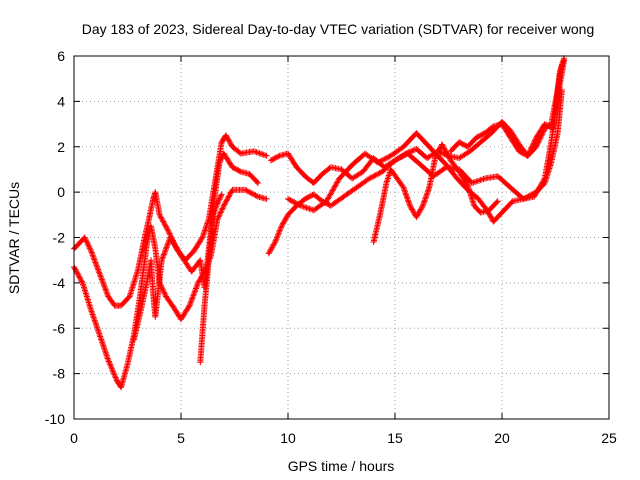 The height and width of the screenshot is (480, 640). What do you see at coordinates (61, 192) in the screenshot?
I see `y-tick-label: 0` at bounding box center [61, 192].